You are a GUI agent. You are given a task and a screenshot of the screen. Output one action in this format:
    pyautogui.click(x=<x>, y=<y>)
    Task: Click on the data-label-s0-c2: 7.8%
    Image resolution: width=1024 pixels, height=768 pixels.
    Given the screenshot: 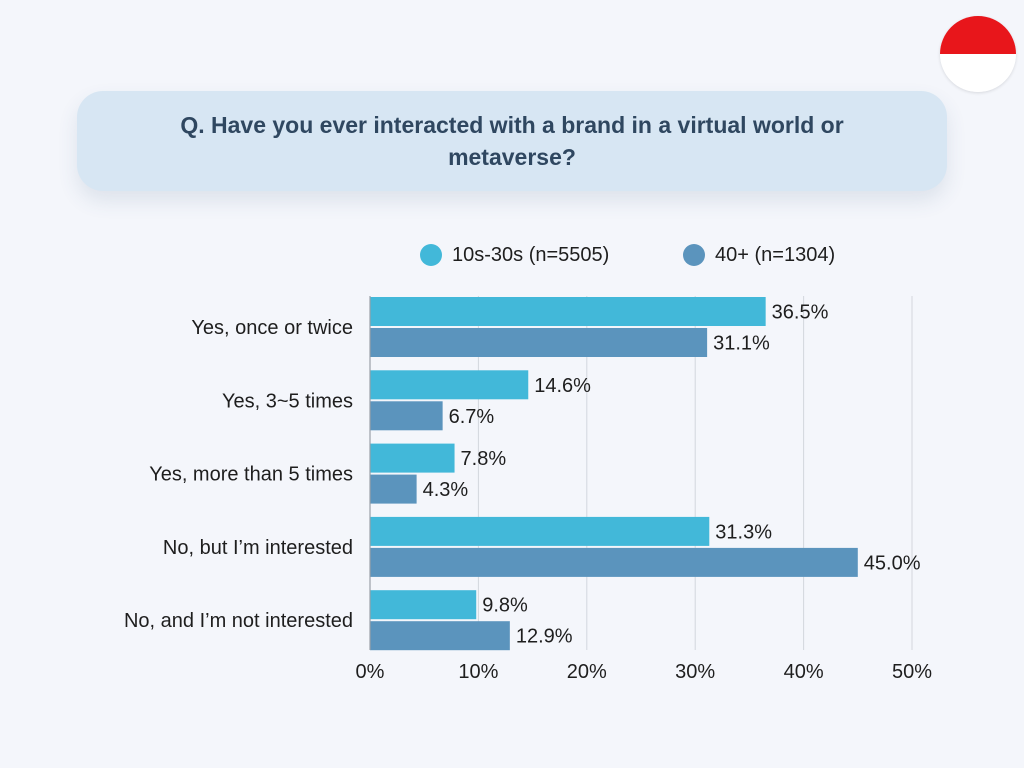 What is the action you would take?
    pyautogui.click(x=484, y=459)
    